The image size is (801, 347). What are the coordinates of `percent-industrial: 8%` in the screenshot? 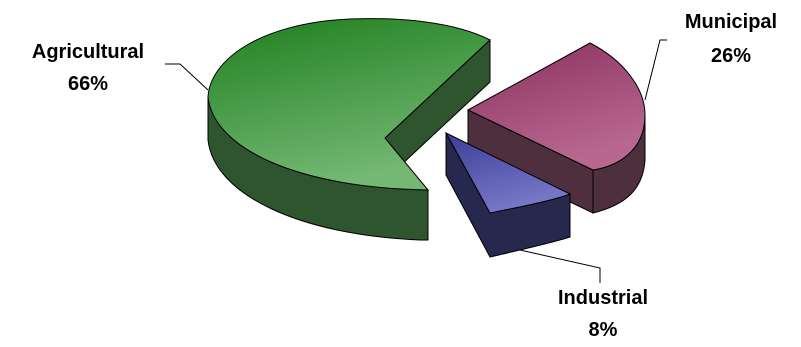 It's located at (603, 330).